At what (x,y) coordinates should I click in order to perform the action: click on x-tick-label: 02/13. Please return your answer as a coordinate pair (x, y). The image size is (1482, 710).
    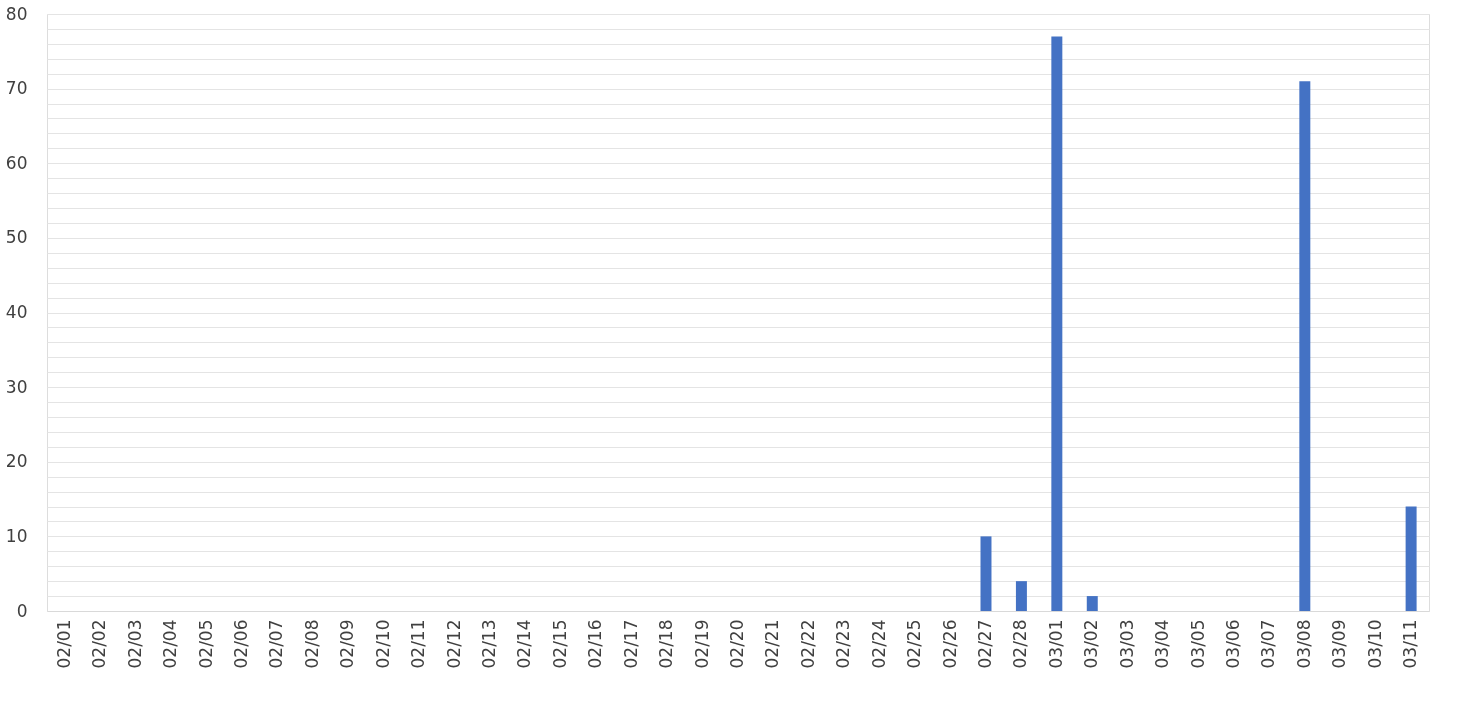
    Looking at the image, I should click on (489, 644).